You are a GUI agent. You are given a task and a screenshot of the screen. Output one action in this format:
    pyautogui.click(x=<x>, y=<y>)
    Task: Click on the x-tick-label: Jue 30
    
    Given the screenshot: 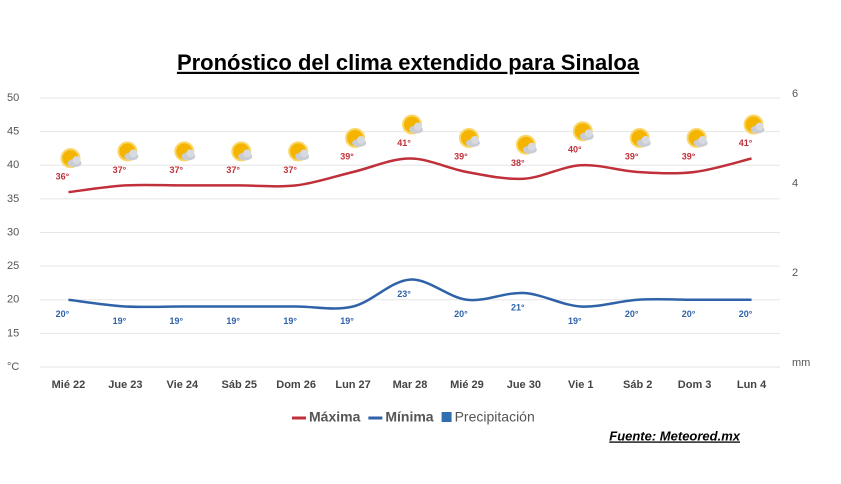 What is the action you would take?
    pyautogui.click(x=524, y=385)
    